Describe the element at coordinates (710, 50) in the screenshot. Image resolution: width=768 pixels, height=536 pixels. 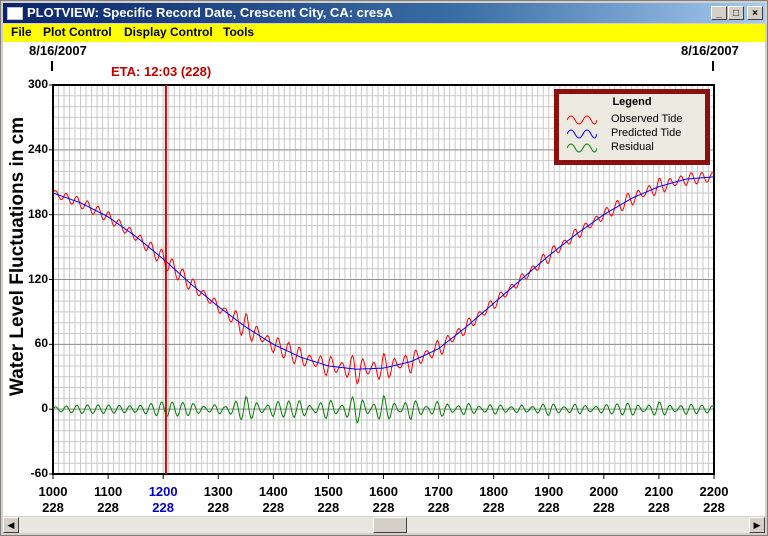
I see `end-date-label: 8/16/2007` at that location.